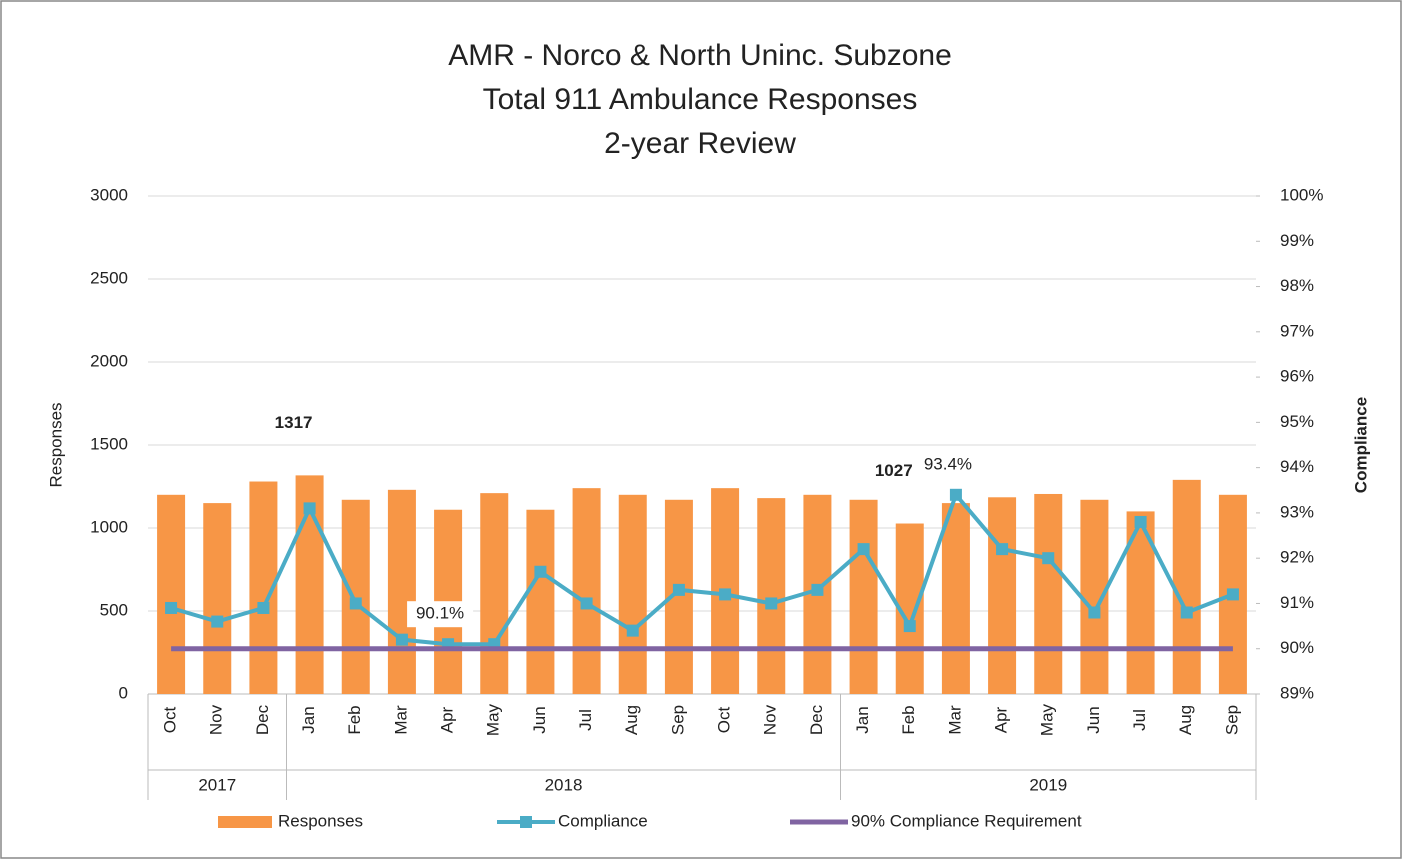 The height and width of the screenshot is (859, 1403). I want to click on chart-title: Total 911 Ambulance Responses, so click(700, 99).